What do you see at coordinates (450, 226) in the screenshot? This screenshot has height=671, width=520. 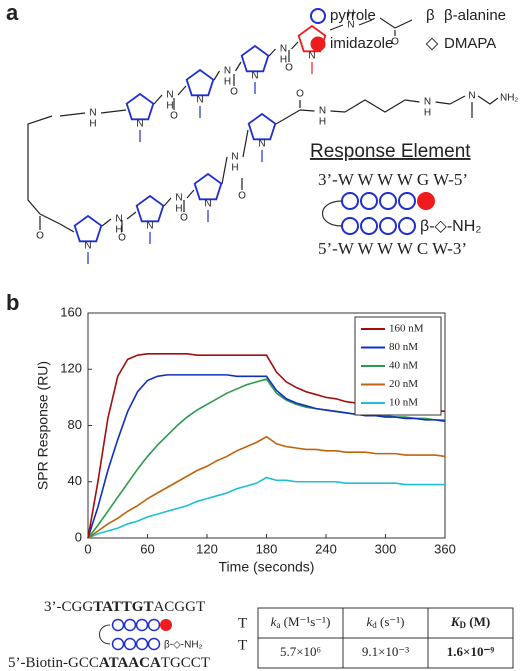 I see `response-tail: β-◇-NH₂` at bounding box center [450, 226].